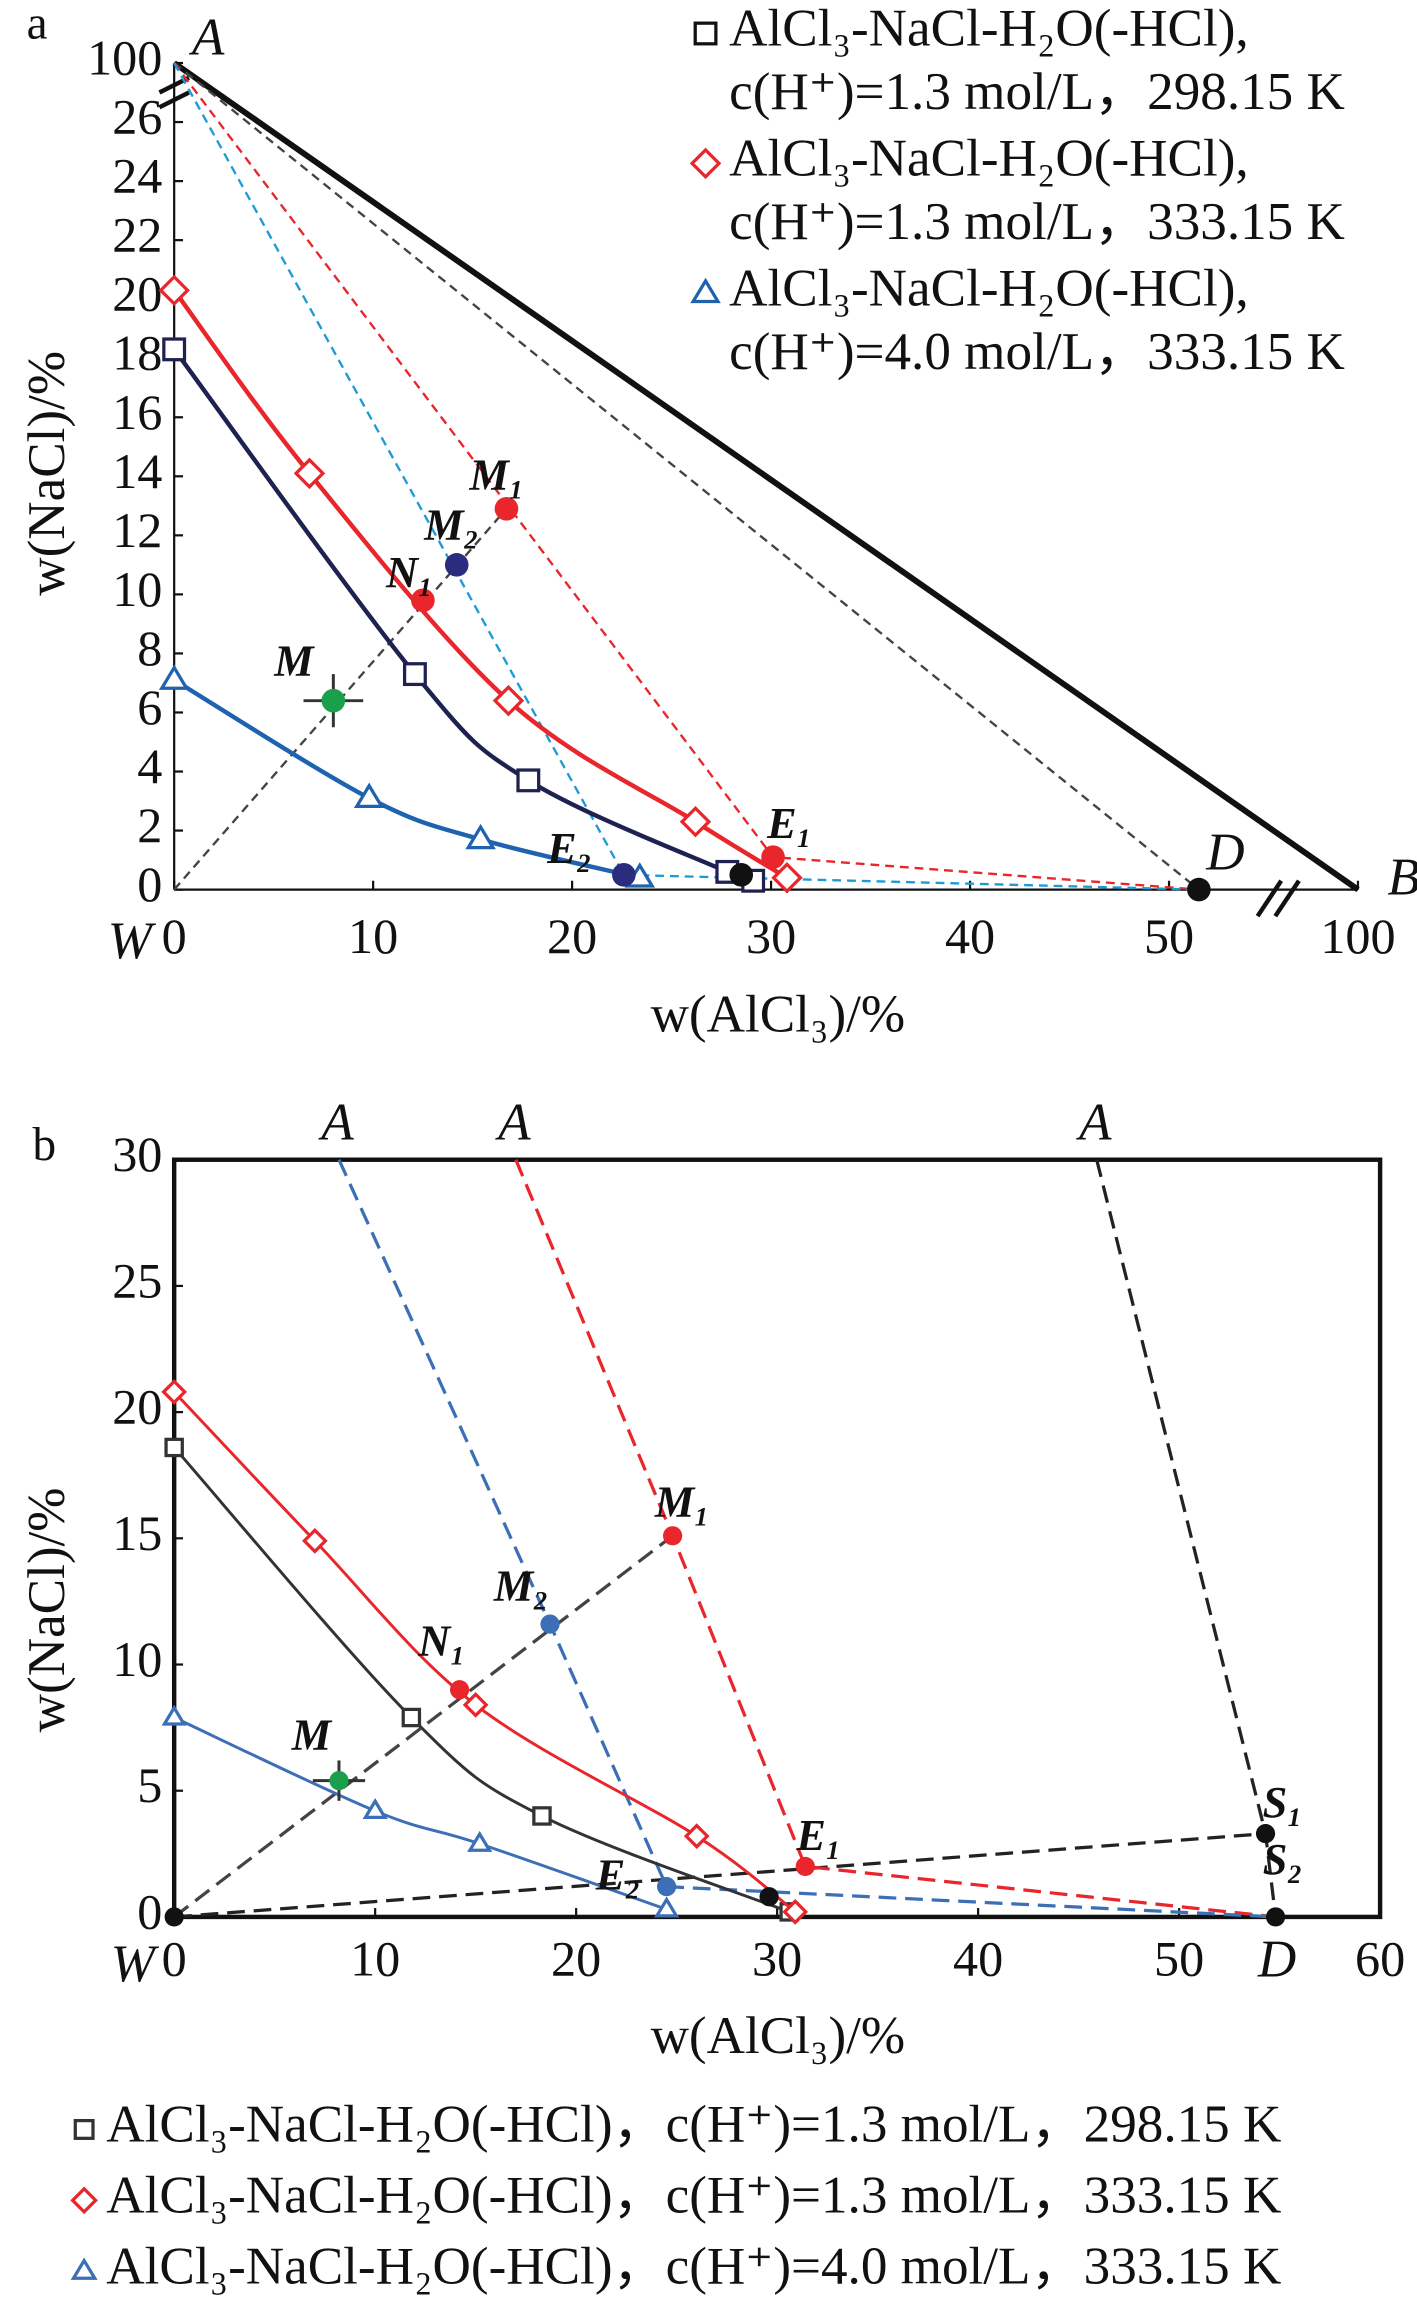 This screenshot has width=1417, height=2315. Describe the element at coordinates (513, 1122) in the screenshot. I see `point-label: A` at that location.